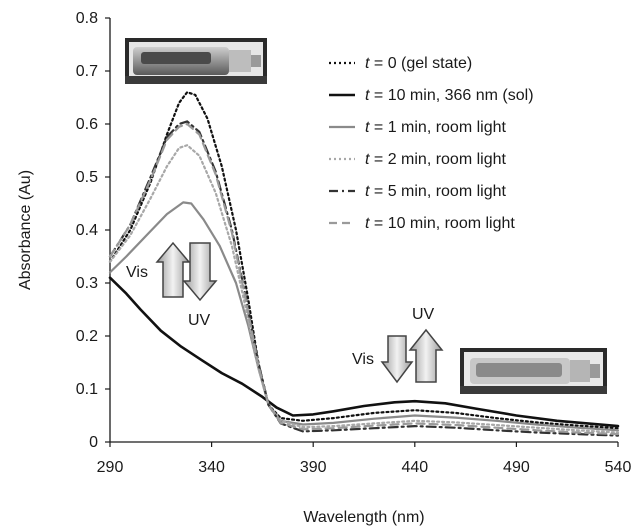  What do you see at coordinates (211, 467) in the screenshot?
I see `x-tick-label: 340` at bounding box center [211, 467].